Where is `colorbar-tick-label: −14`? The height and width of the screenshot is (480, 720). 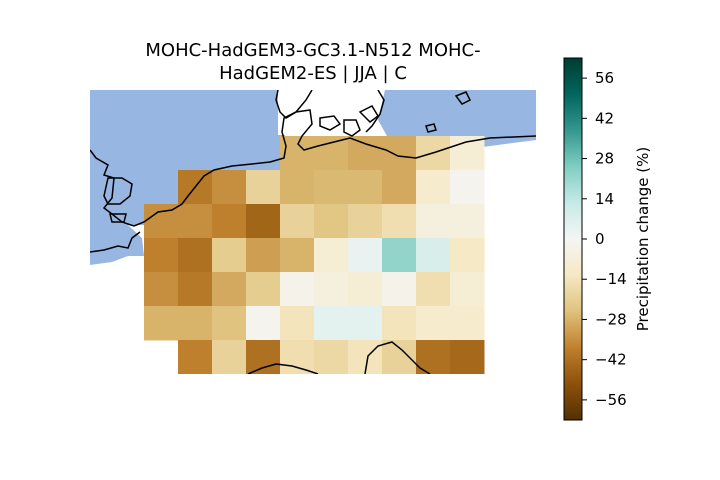 colorbar-tick-label: −14 is located at coordinates (611, 279).